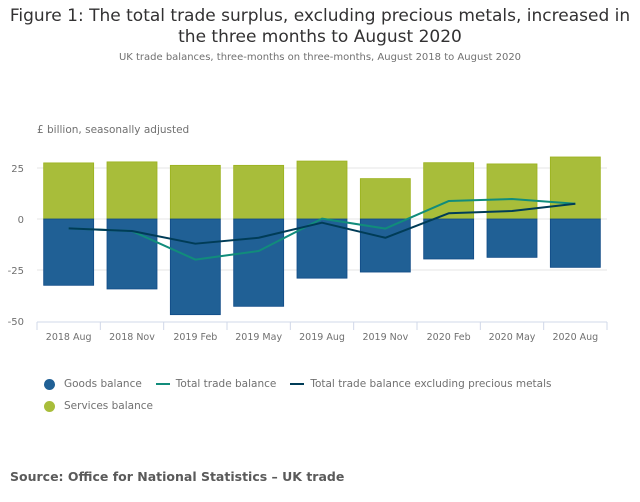  What do you see at coordinates (16, 271) in the screenshot?
I see `y-tick-label: -25` at bounding box center [16, 271].